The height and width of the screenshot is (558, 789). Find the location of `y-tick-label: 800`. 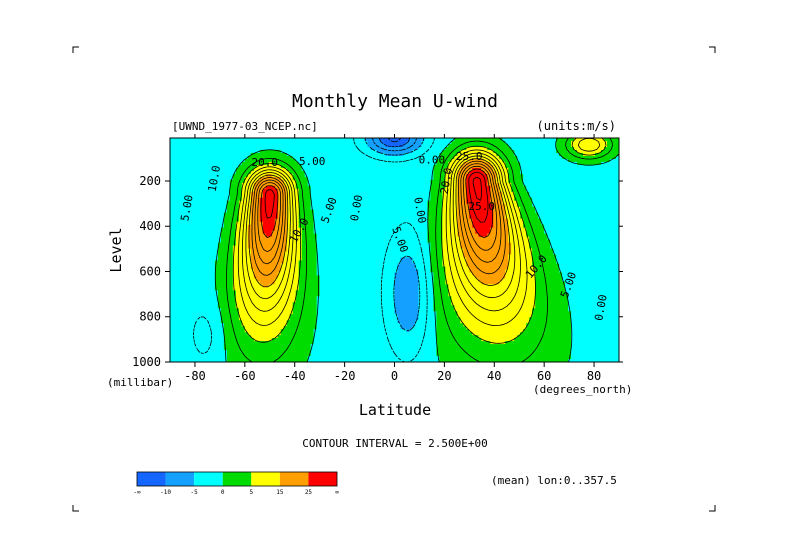

y-tick-label: 800 is located at coordinates (150, 317).